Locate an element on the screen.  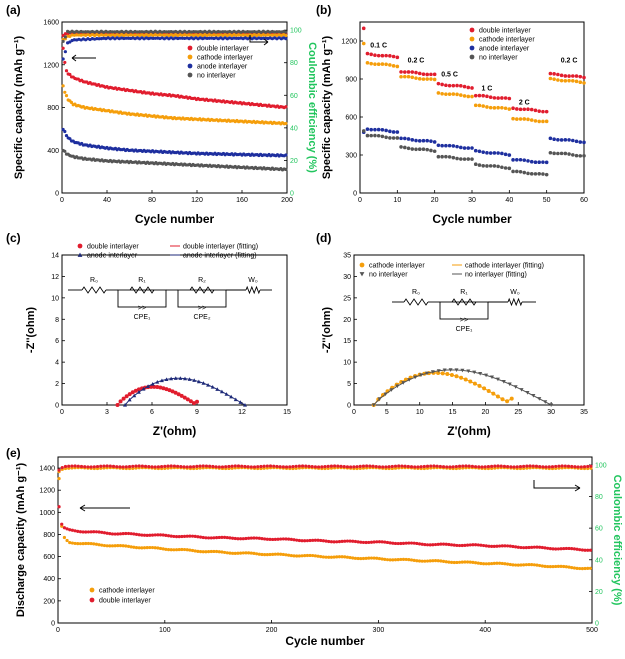
x-tick-label: 160 is located at coordinates (242, 200).